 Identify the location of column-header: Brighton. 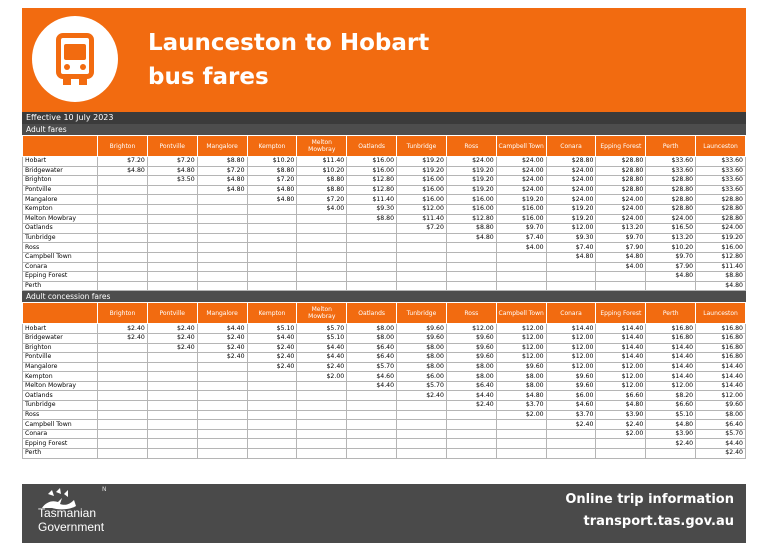
(122, 146).